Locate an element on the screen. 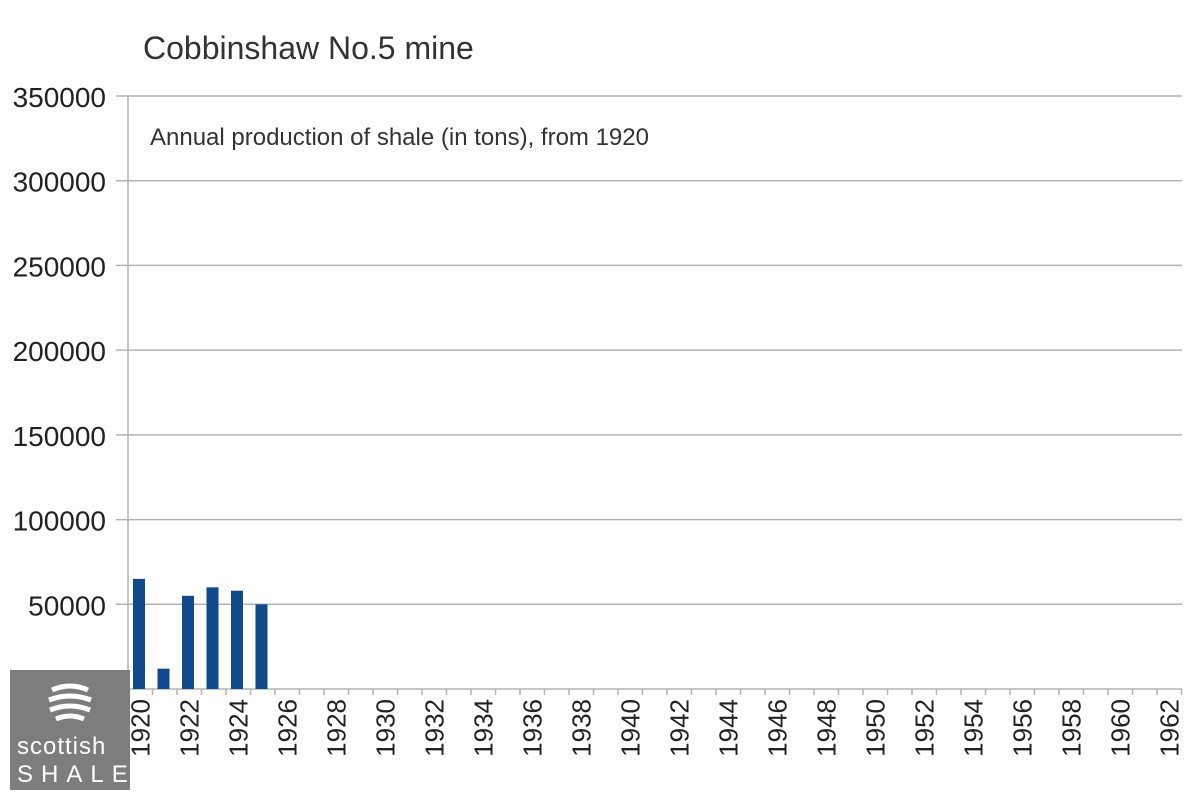  scottish-shale-logo: scottish SHALE is located at coordinates (70, 730).